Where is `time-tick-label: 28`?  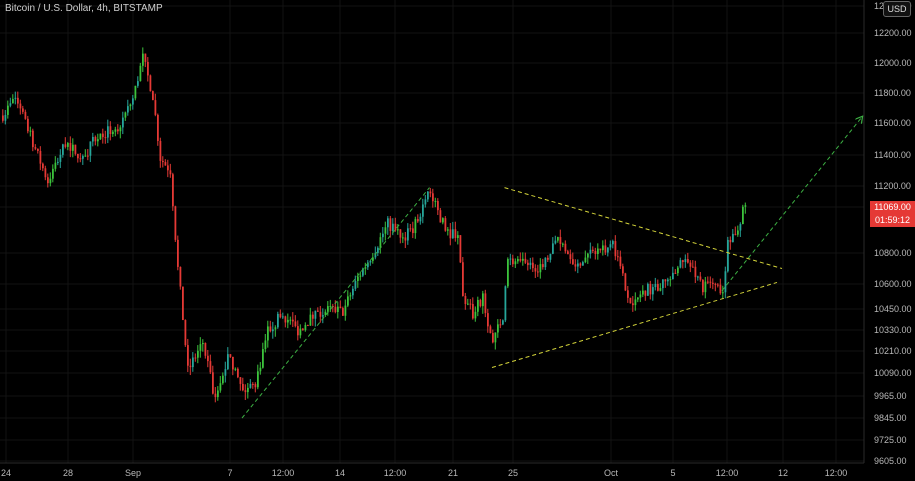 time-tick-label: 28 is located at coordinates (68, 473).